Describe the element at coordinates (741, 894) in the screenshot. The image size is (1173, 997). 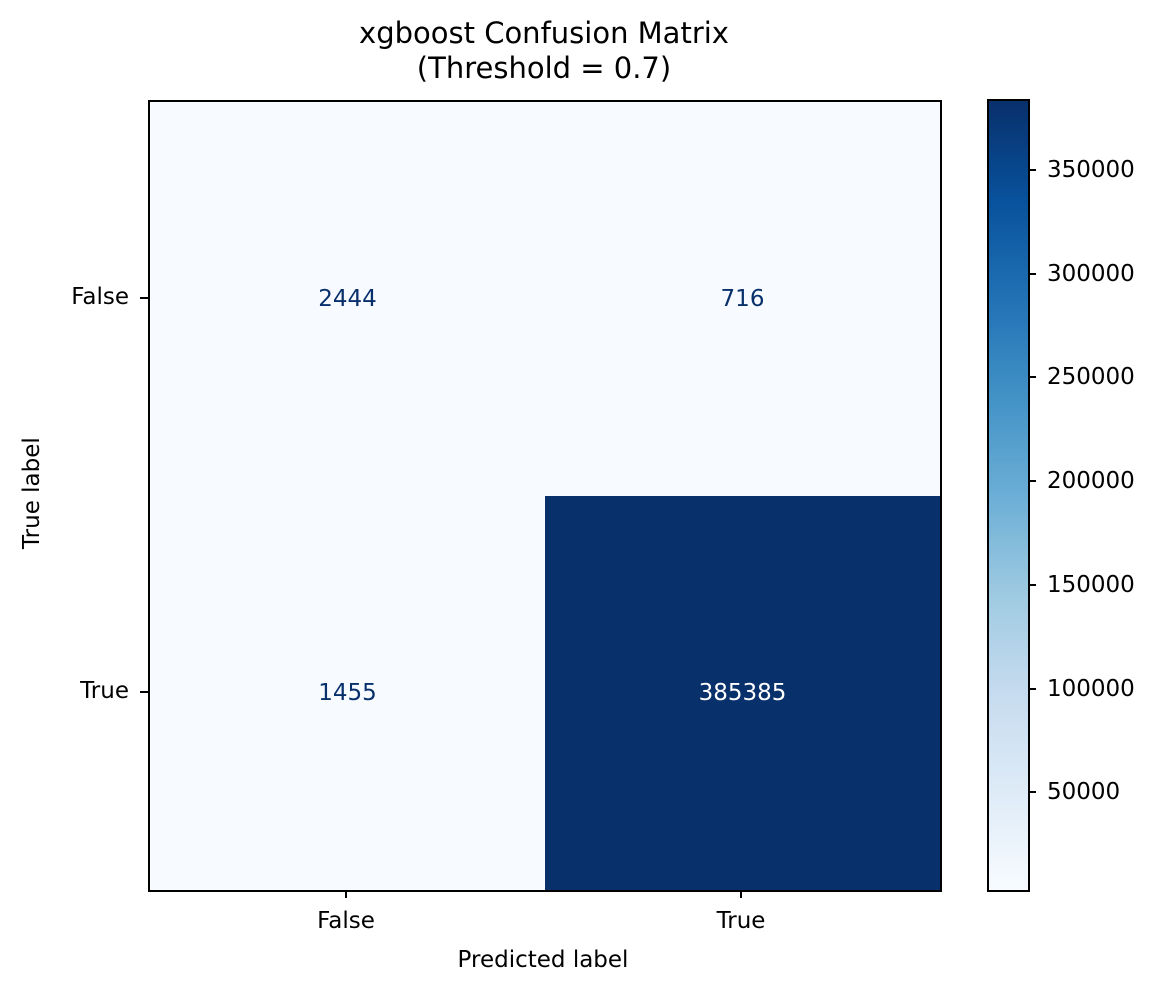
I see `x-tick-true` at that location.